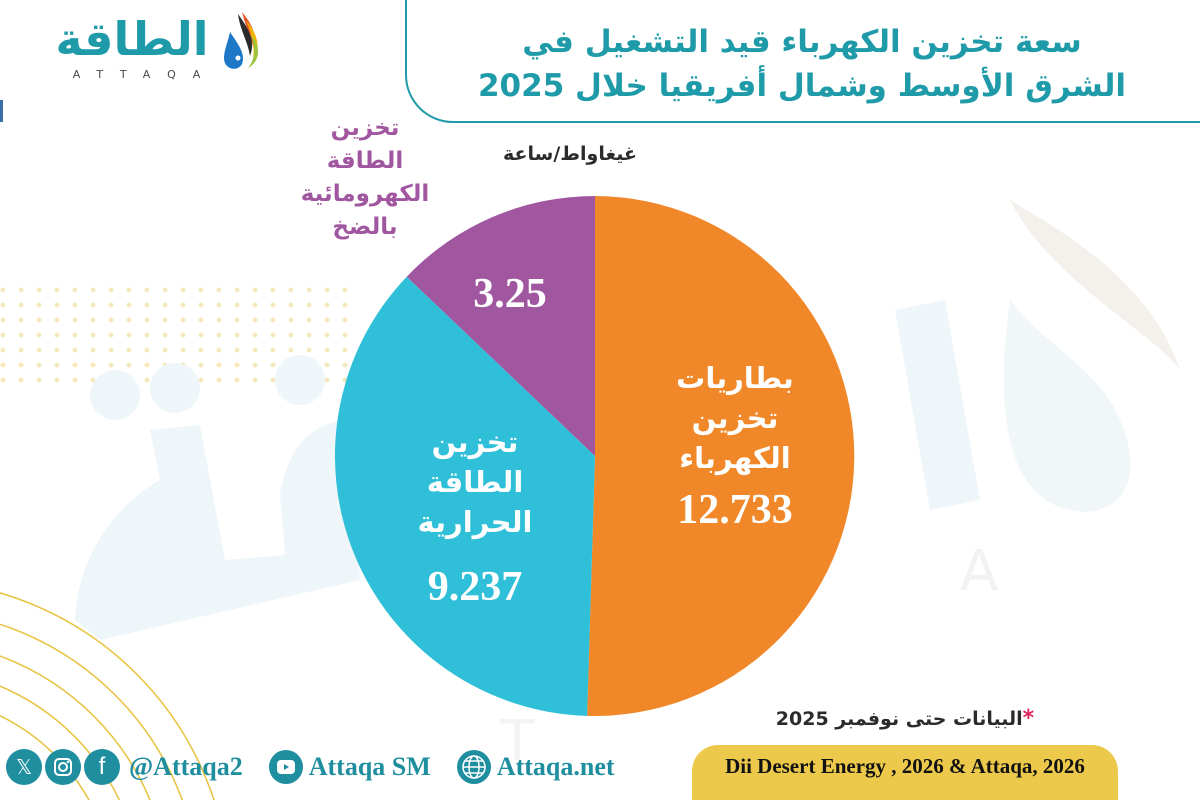 This screenshot has width=1200, height=800. Describe the element at coordinates (802, 42) in the screenshot. I see `title-line-1: سعة تخزين الكهرباء قيد التشغيل في` at that location.